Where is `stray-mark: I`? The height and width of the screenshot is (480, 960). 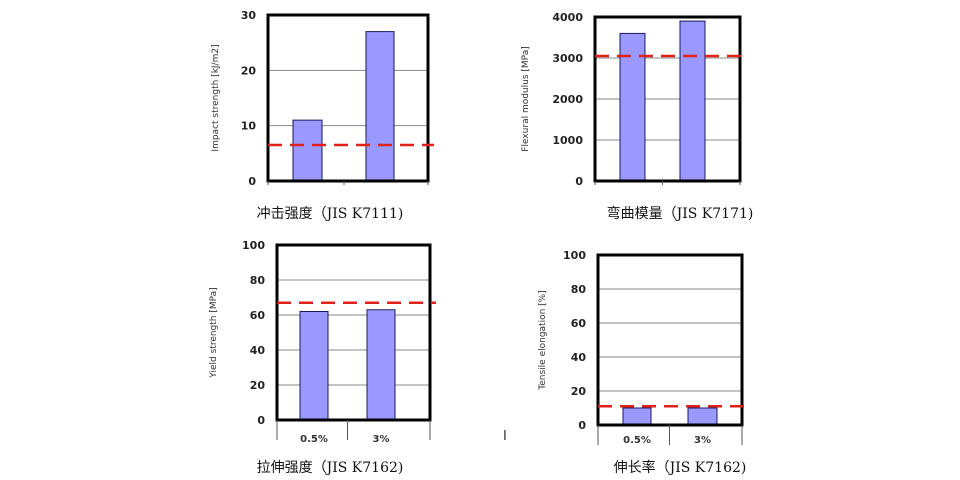
stray-mark: I is located at coordinates (505, 436).